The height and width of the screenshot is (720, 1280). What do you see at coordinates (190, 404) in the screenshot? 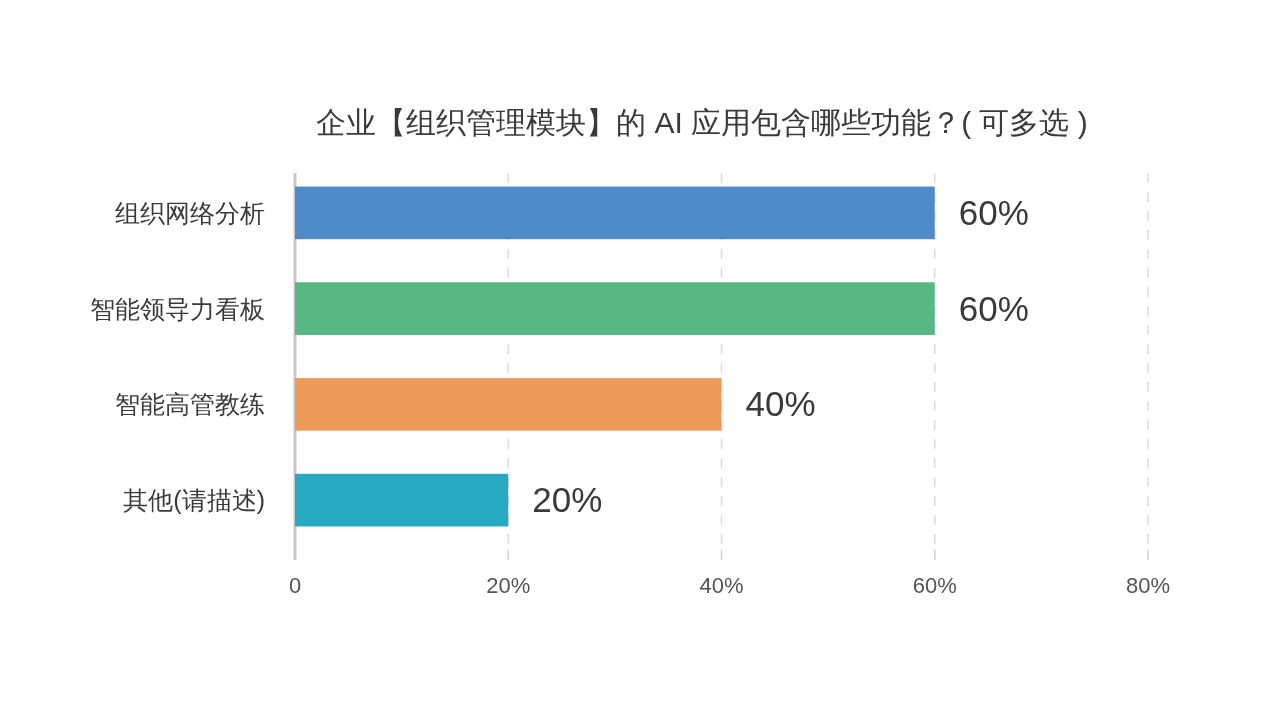
I see `y-tick-label: 智能高管教练` at bounding box center [190, 404].